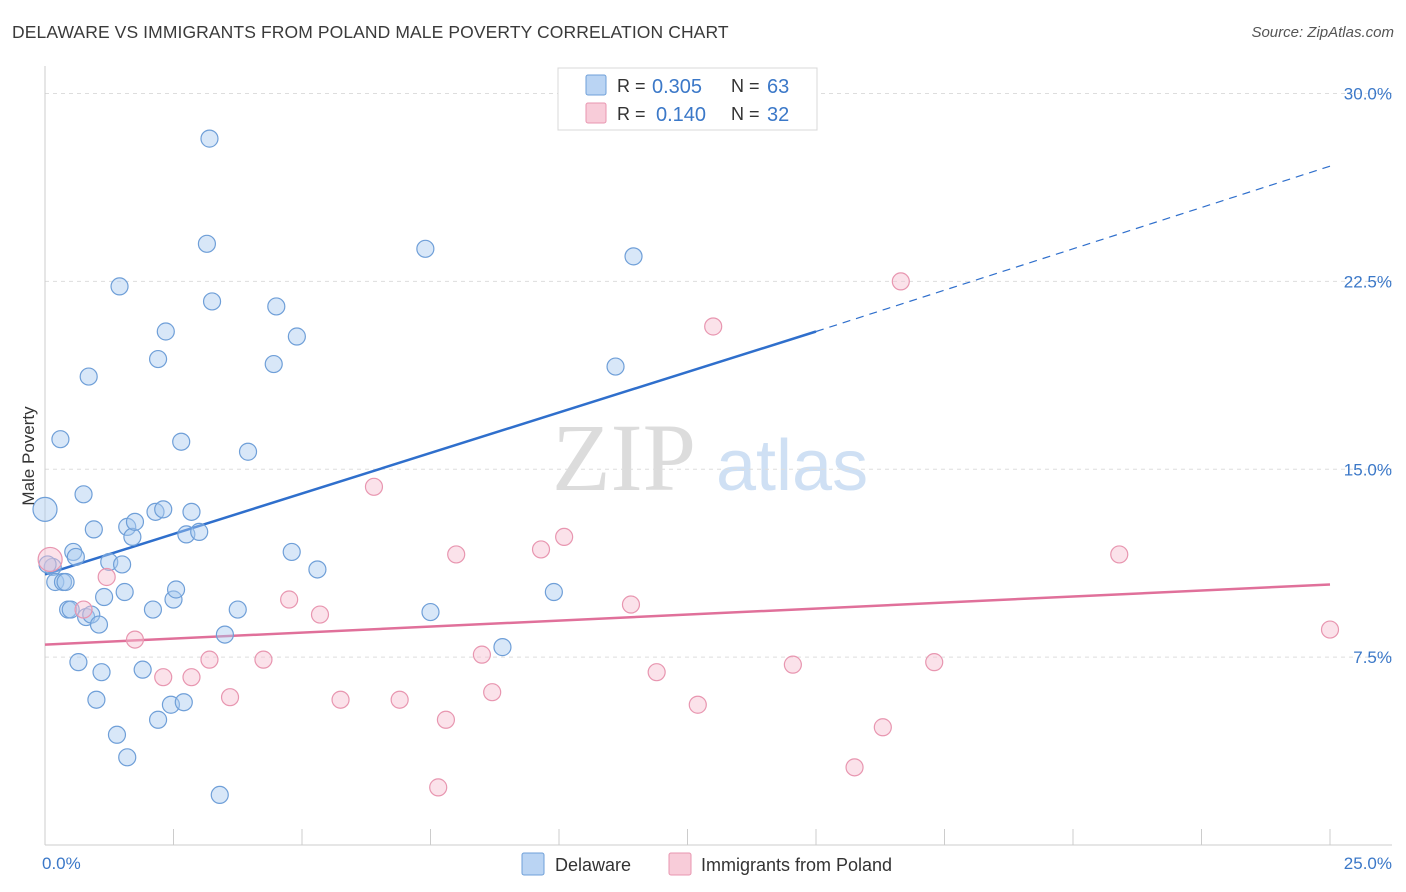 Image resolution: width=1406 pixels, height=892 pixels. Describe the element at coordinates (1073, 249) in the screenshot. I see `trendline-delaware-extension` at that location.